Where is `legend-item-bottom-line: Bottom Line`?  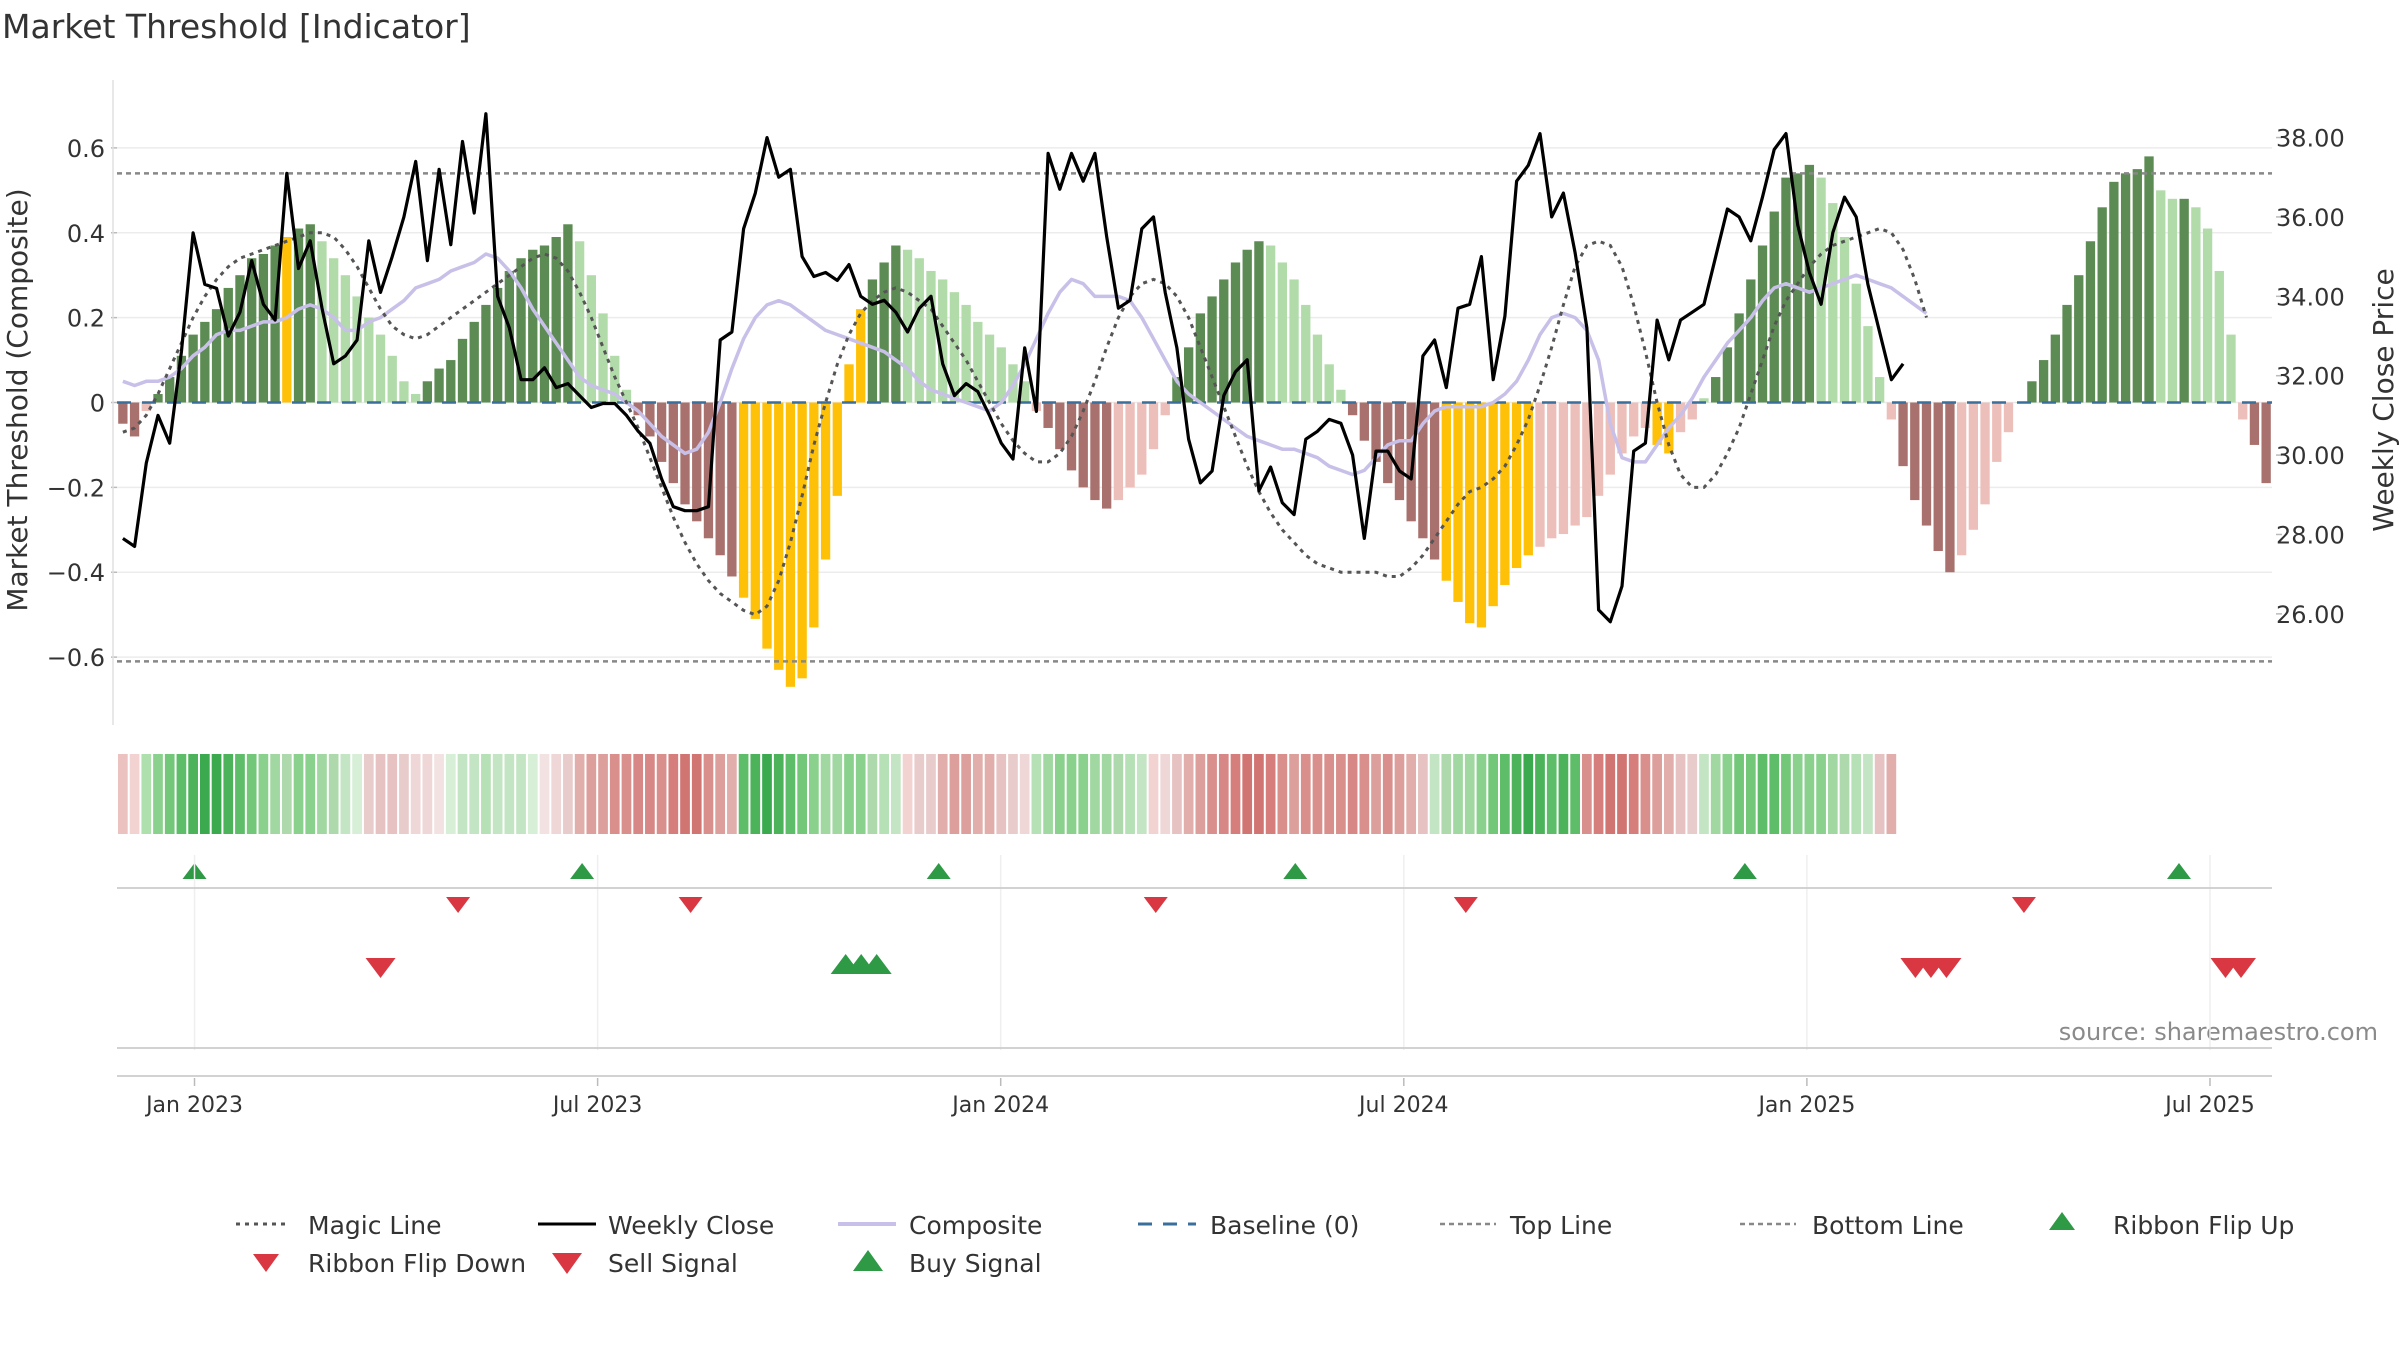 legend-item-bottom-line: Bottom Line is located at coordinates (1852, 1225).